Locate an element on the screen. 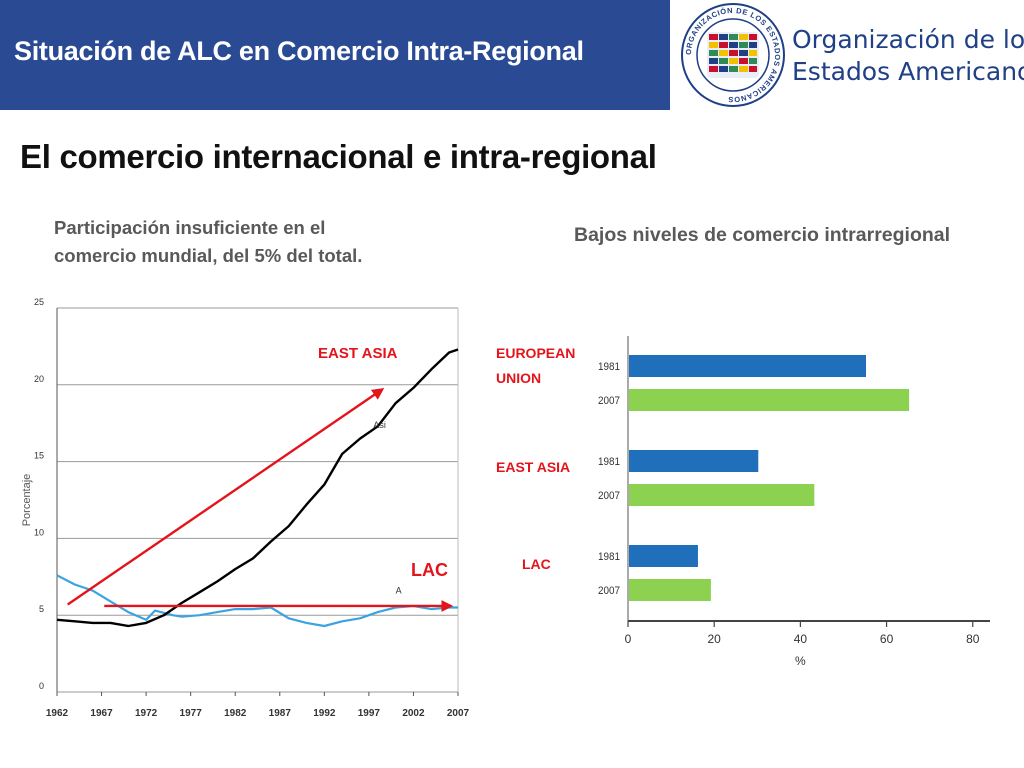 This screenshot has width=1024, height=768. x-tick-label: 1972 is located at coordinates (146, 713).